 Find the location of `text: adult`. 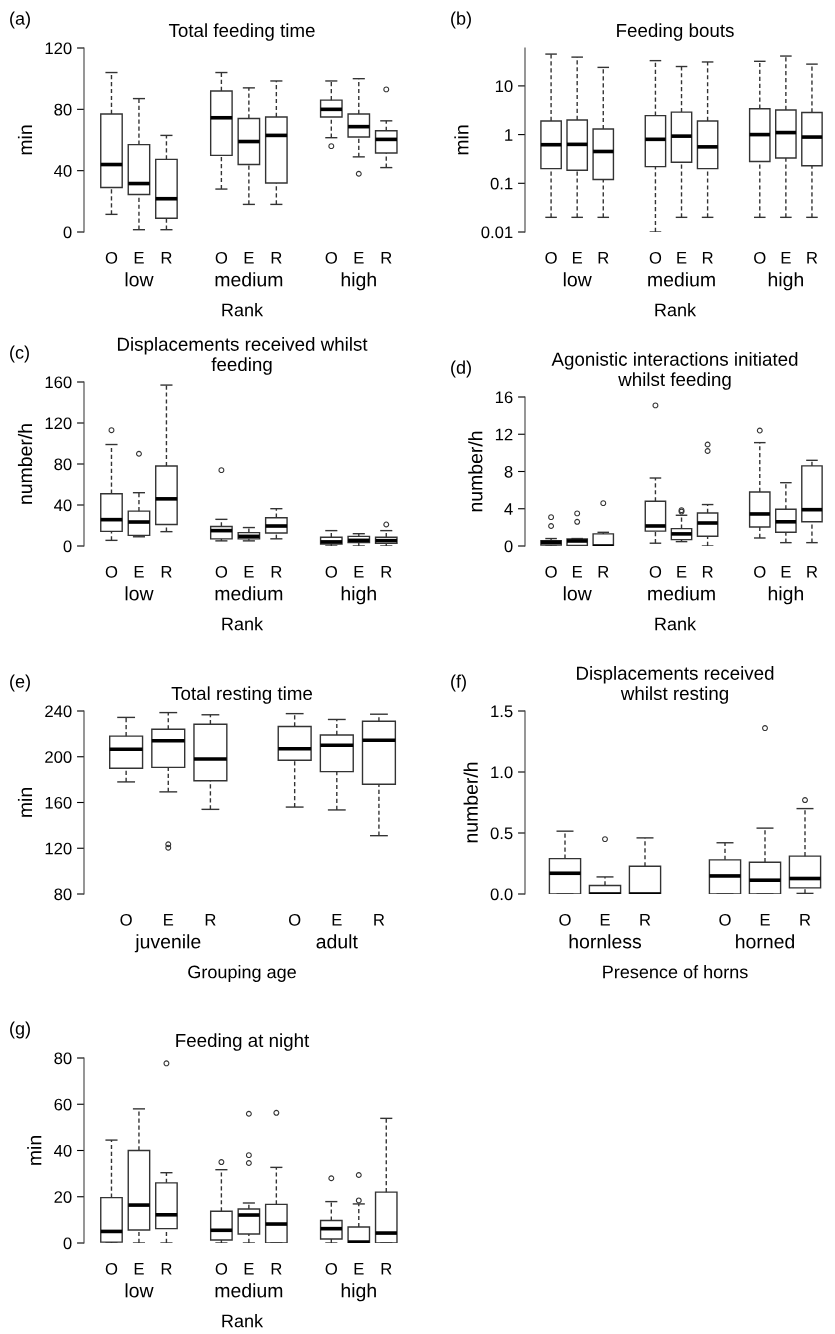

text: adult is located at coordinates (337, 941).